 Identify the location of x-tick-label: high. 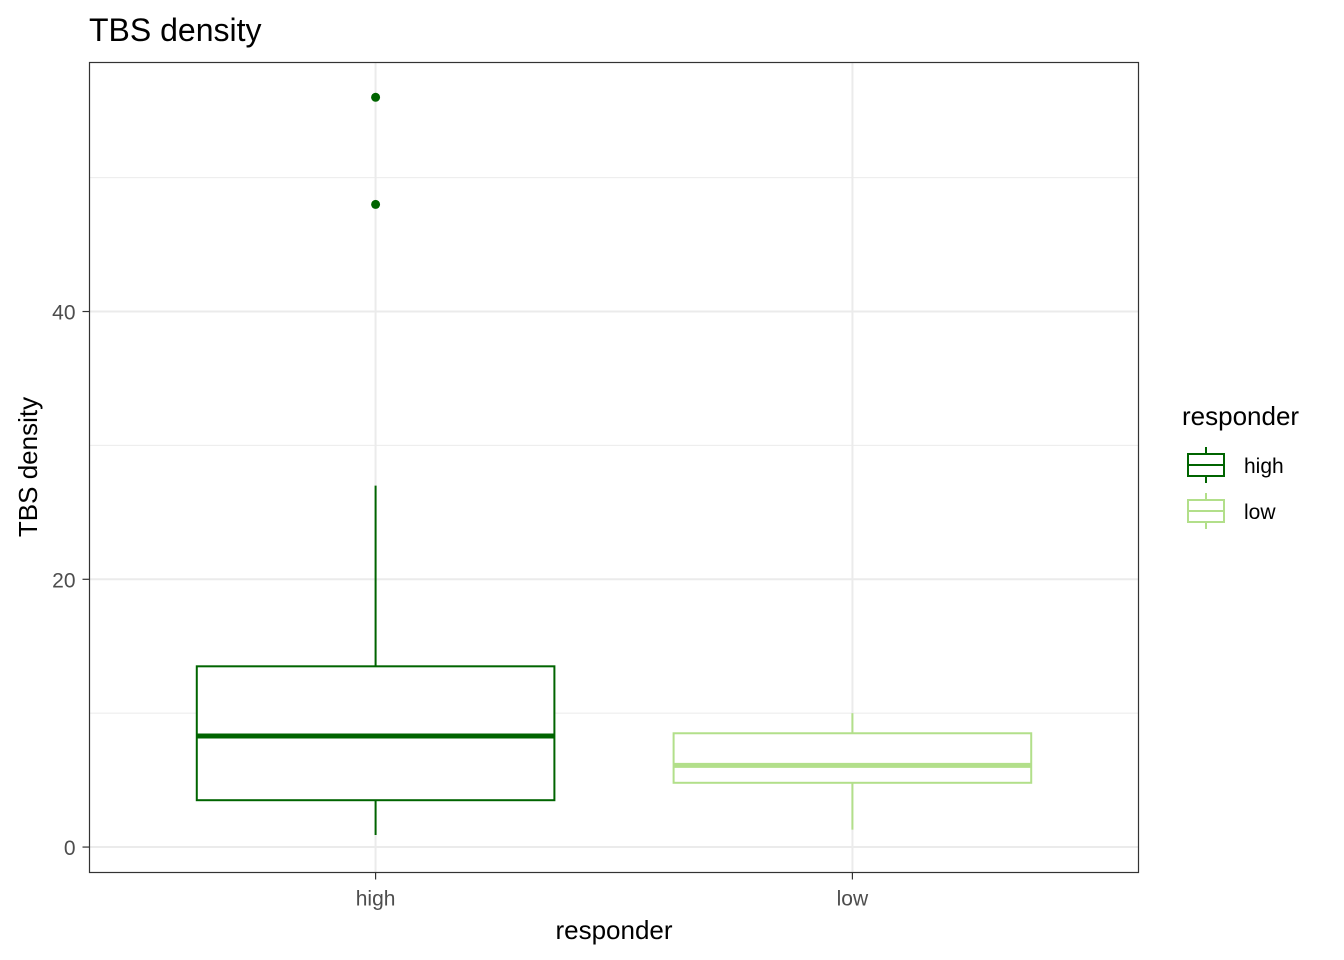
(376, 899).